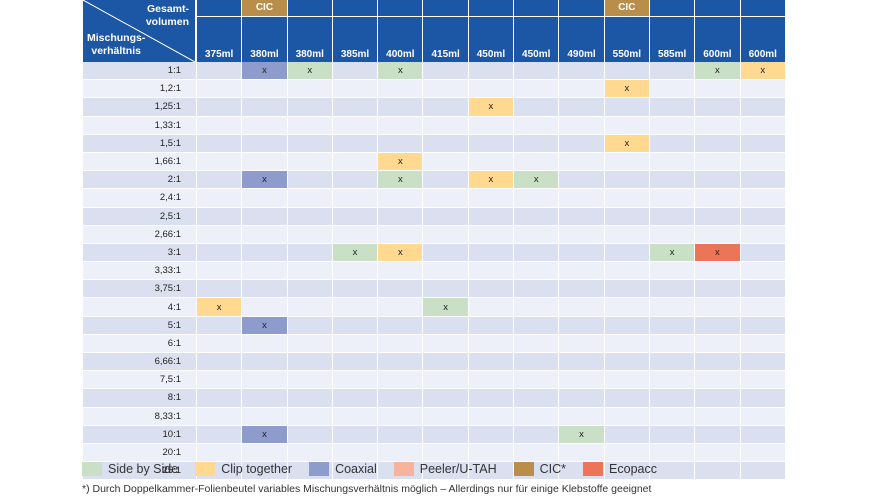  Describe the element at coordinates (116, 44) in the screenshot. I see `mixing-ratio-label: Mischungs- verhältnis` at that location.